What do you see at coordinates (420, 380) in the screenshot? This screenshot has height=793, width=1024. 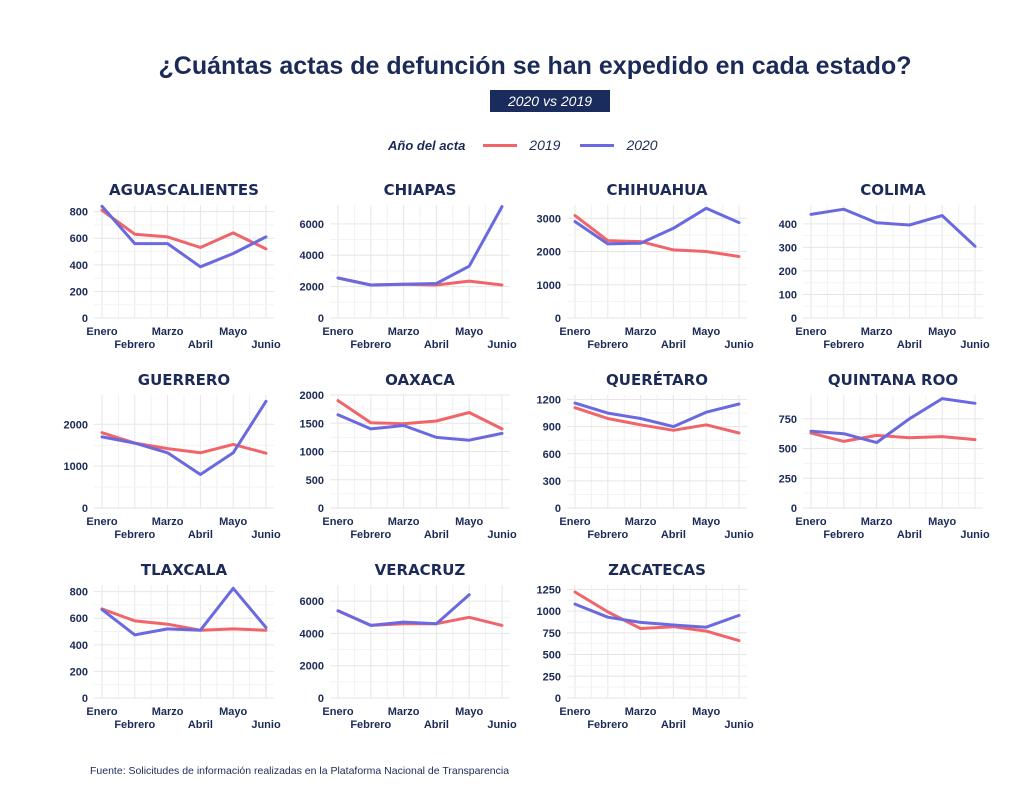 I see `panel-title-oaxaca: OAXACA` at bounding box center [420, 380].